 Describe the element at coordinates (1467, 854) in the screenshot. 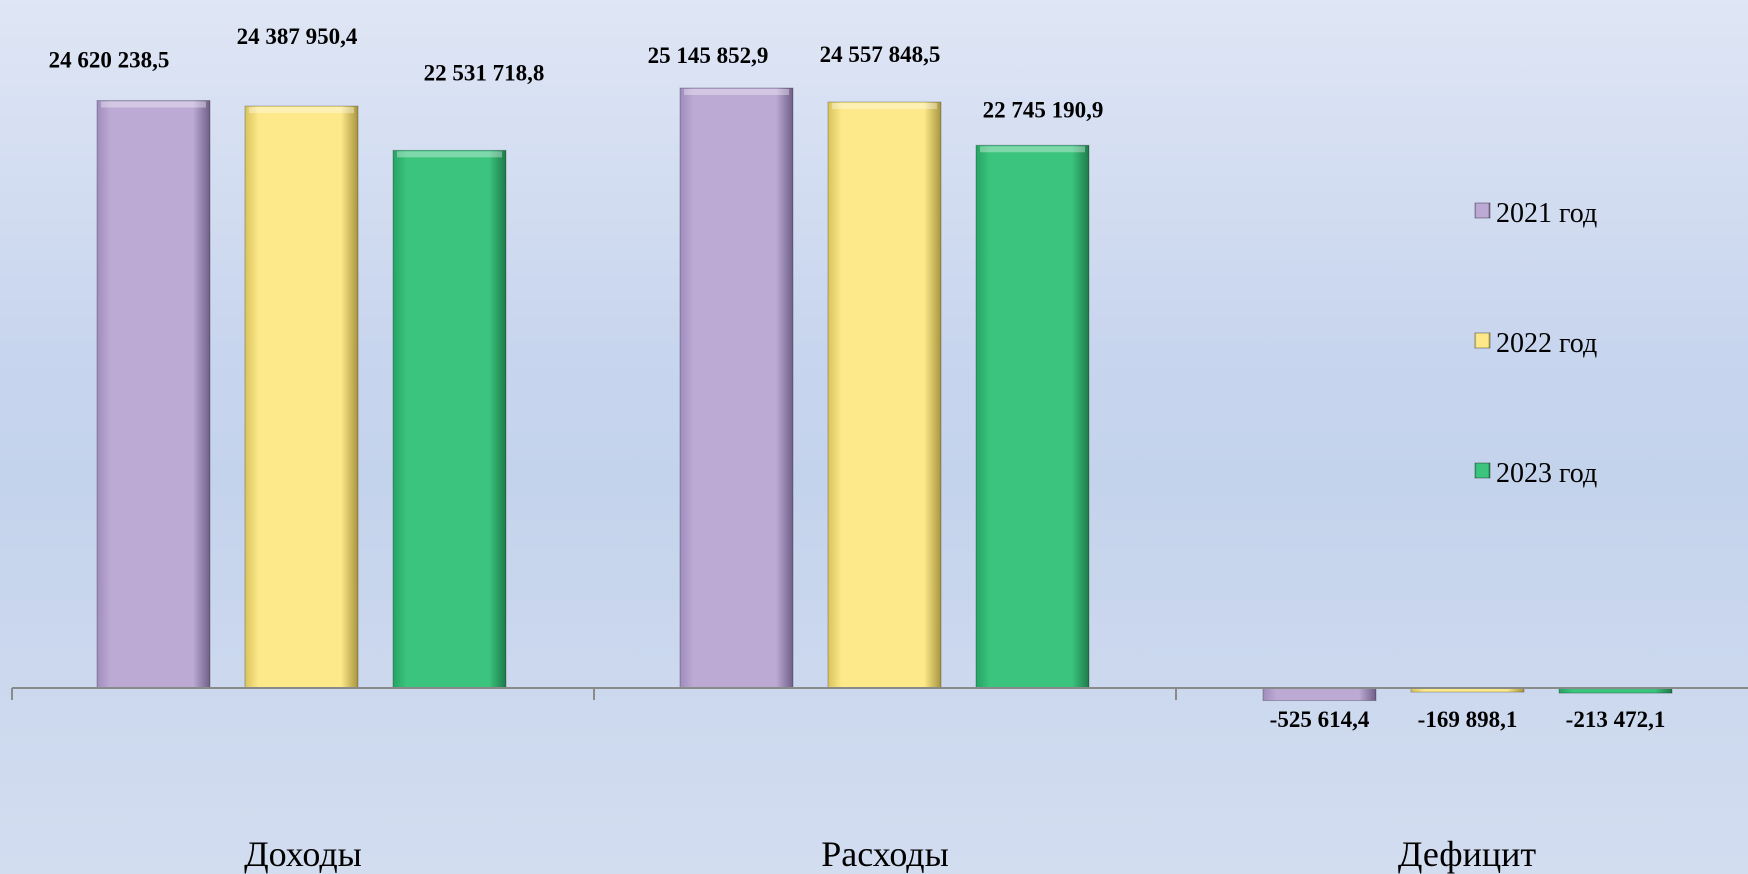

I see `category-label-3: Дефицит` at that location.